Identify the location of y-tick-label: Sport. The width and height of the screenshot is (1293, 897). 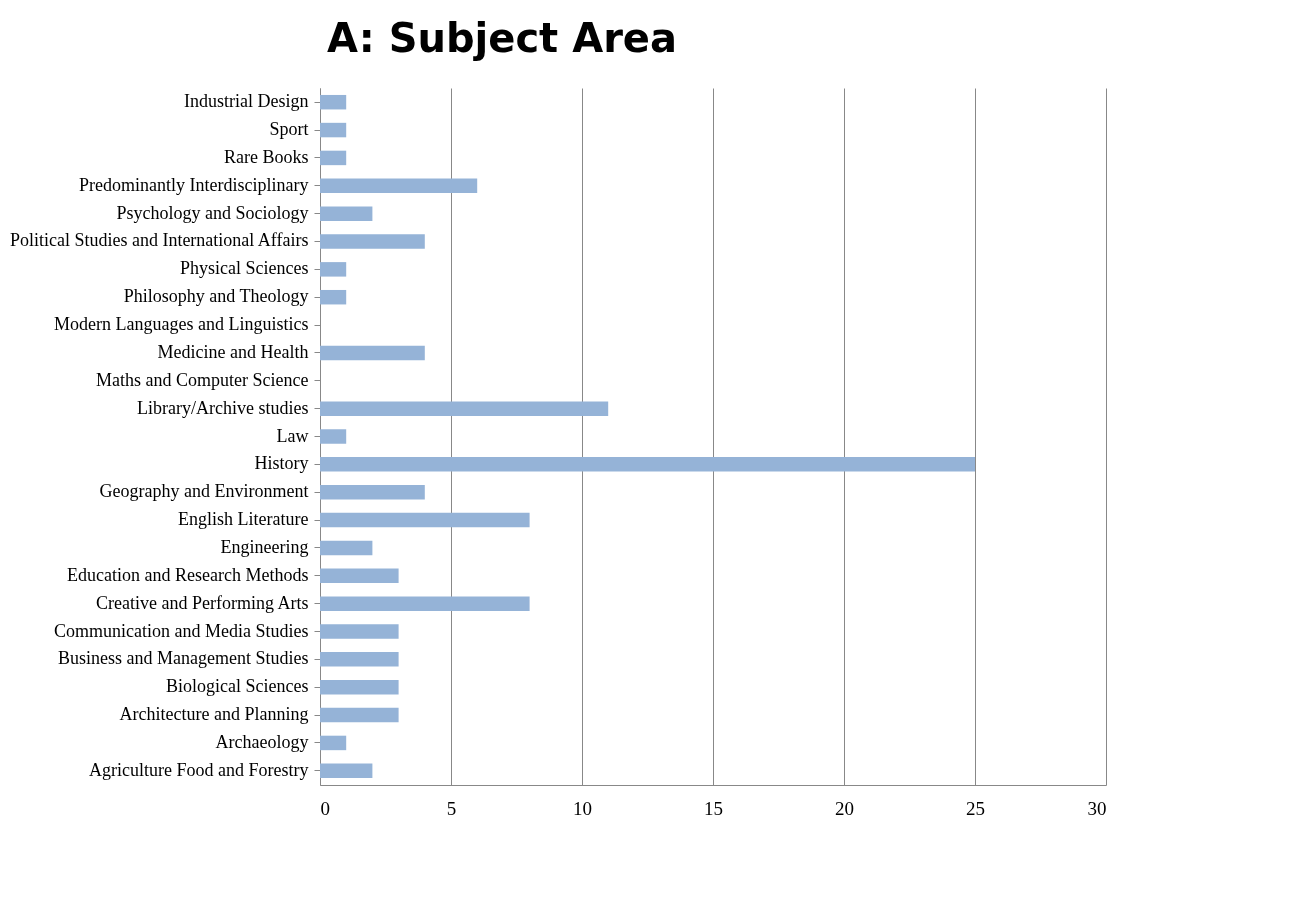
(289, 129).